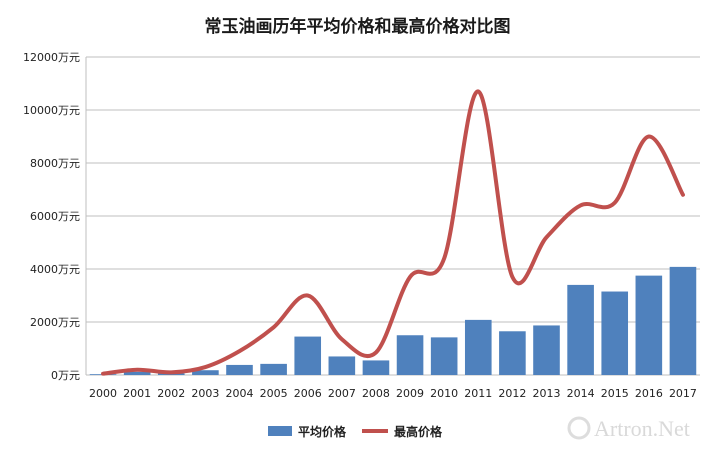  I want to click on watermark: Artron.Net, so click(628, 428).